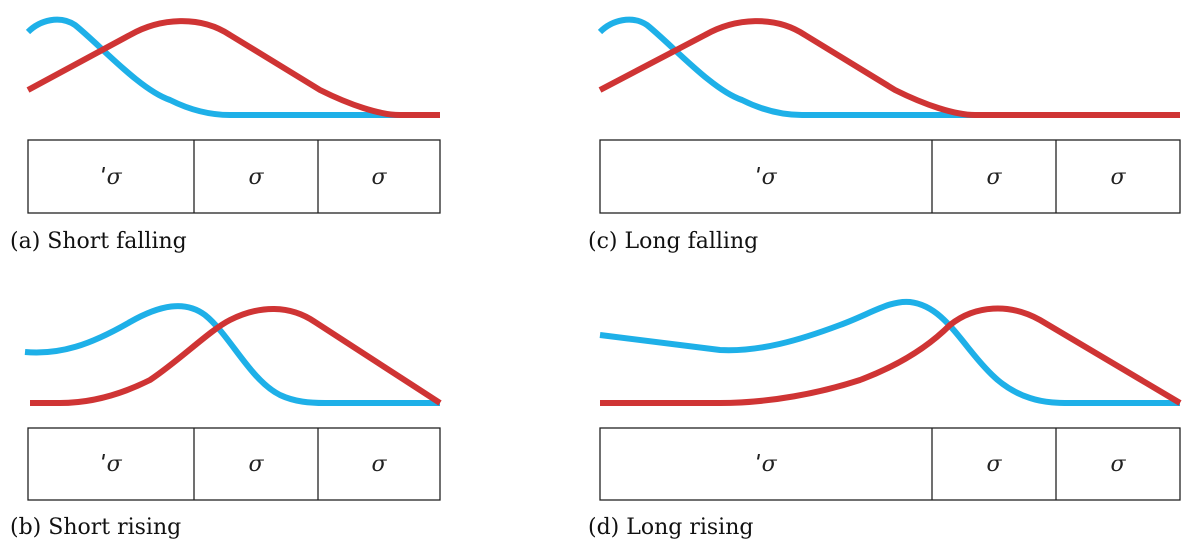  What do you see at coordinates (95, 527) in the screenshot?
I see `caption: (b) Short rising` at bounding box center [95, 527].